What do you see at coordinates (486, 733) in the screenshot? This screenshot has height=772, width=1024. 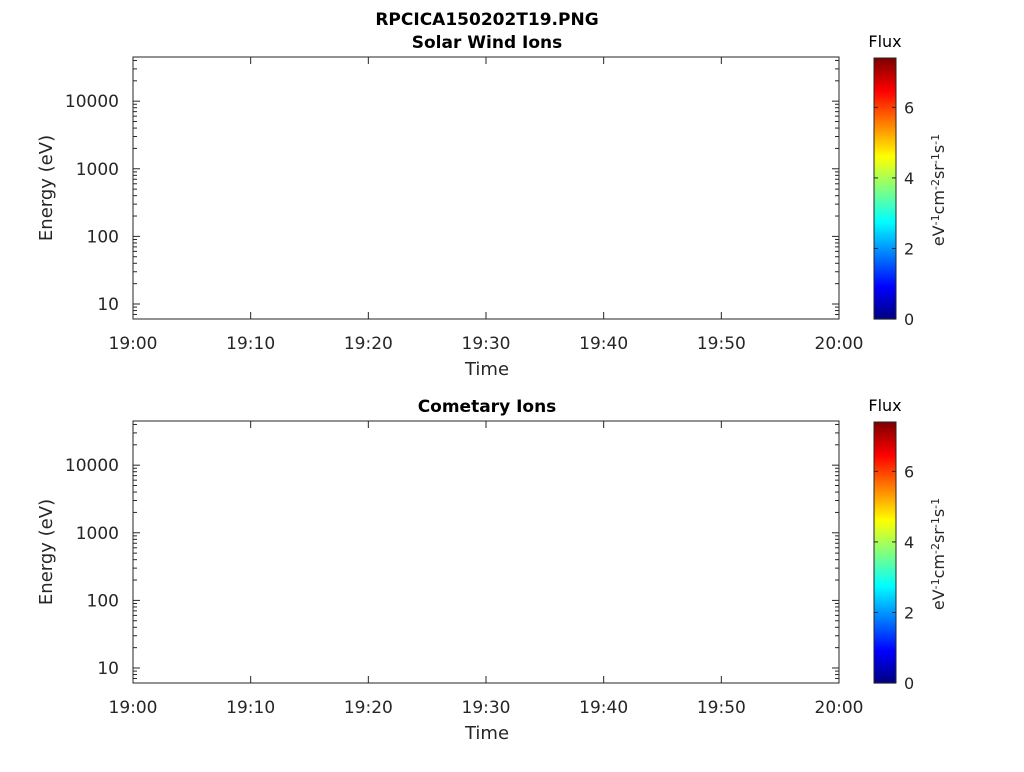 I see `cometary-x-axis-label: Time` at bounding box center [486, 733].